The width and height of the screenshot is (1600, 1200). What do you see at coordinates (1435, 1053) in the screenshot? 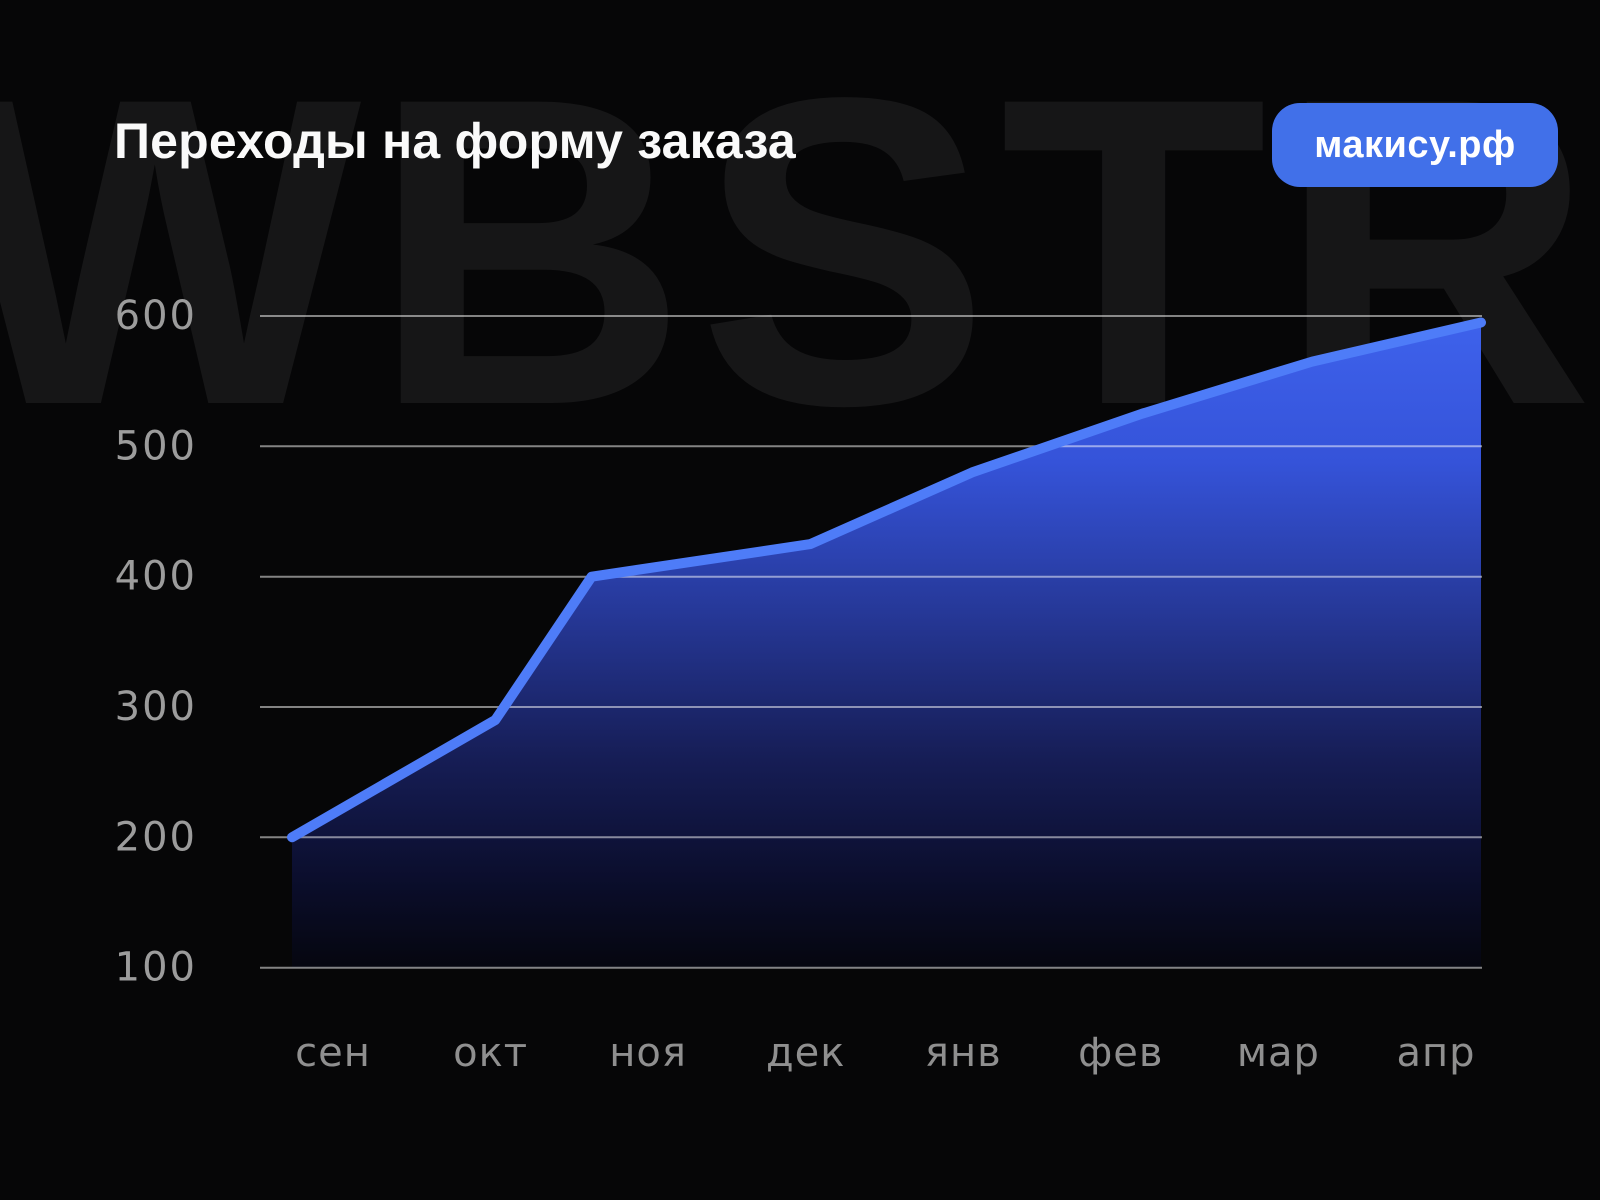
I see `x-axis-label-7: апр` at bounding box center [1435, 1053].